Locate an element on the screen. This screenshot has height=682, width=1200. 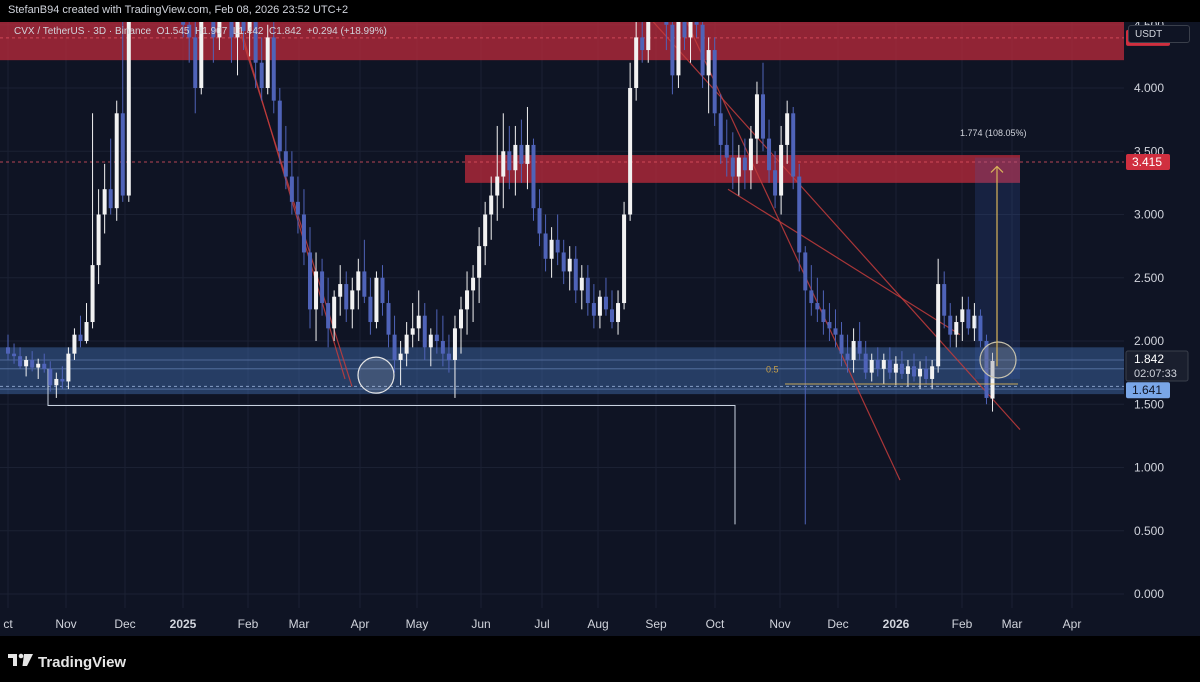
price-scale-background is located at coordinates (1162, 315).